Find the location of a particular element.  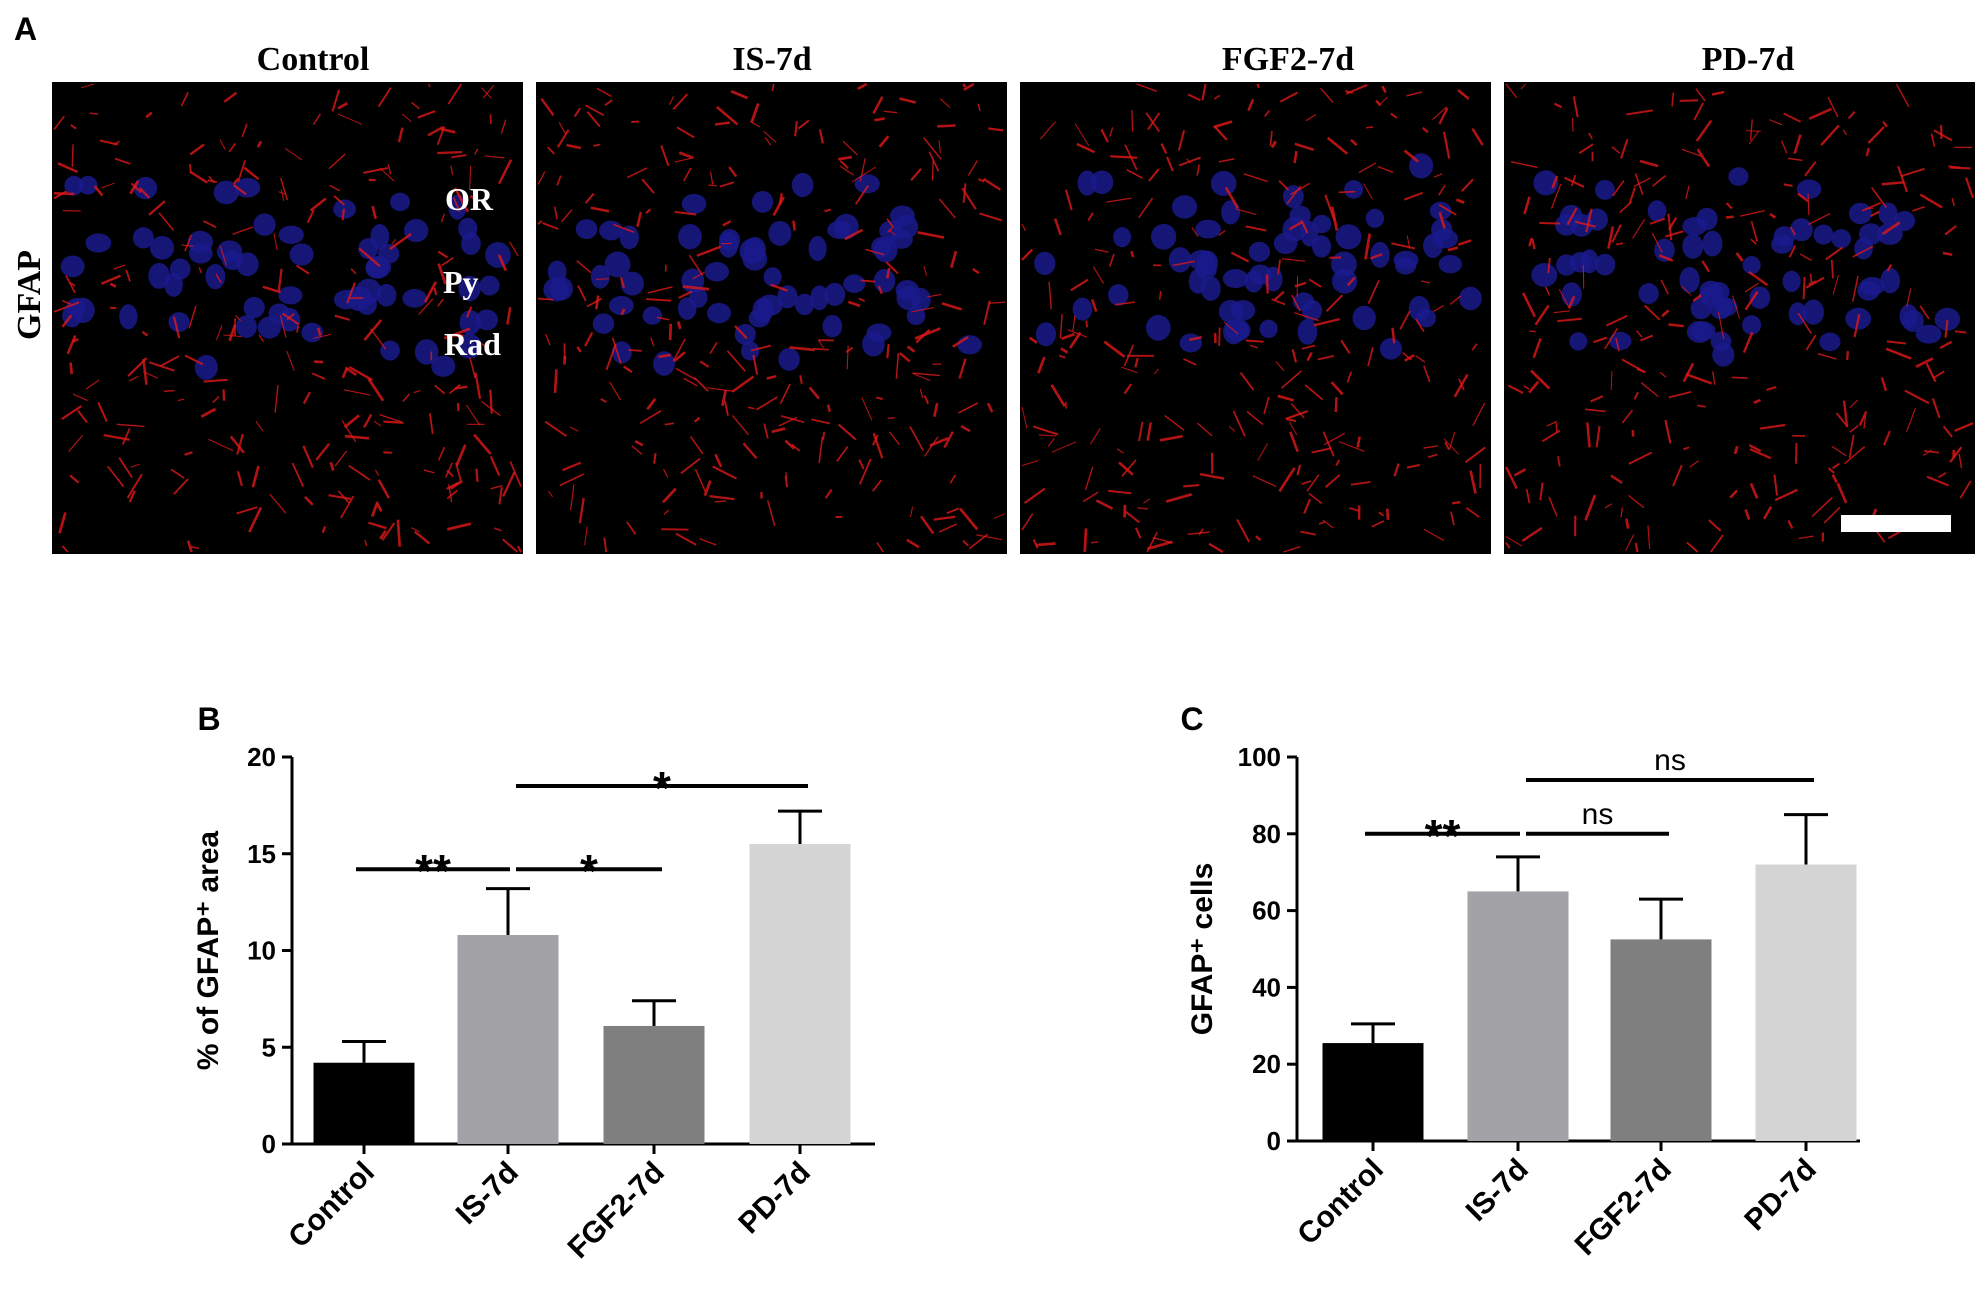

x-tick-label: IS-7d is located at coordinates (1497, 1190).